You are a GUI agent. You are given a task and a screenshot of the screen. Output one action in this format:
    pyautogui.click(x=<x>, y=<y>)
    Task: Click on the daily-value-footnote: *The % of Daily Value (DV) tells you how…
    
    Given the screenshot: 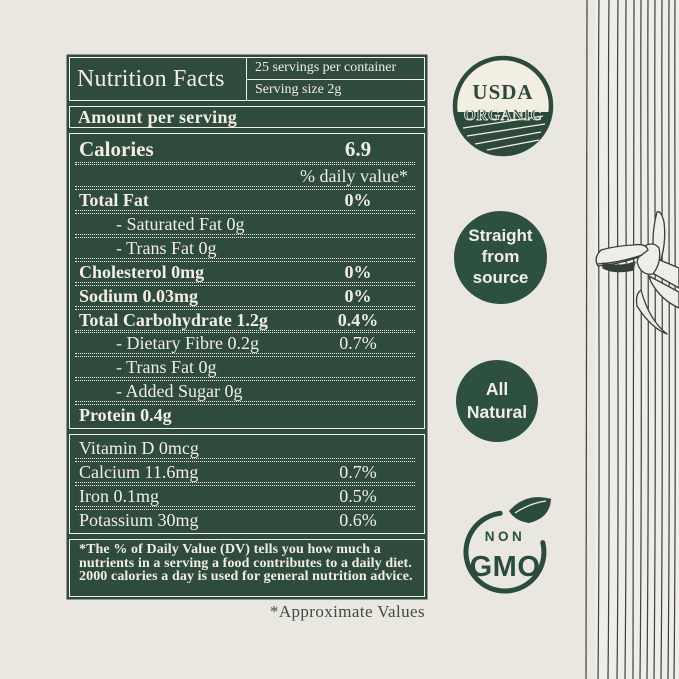 What is the action you would take?
    pyautogui.click(x=247, y=568)
    